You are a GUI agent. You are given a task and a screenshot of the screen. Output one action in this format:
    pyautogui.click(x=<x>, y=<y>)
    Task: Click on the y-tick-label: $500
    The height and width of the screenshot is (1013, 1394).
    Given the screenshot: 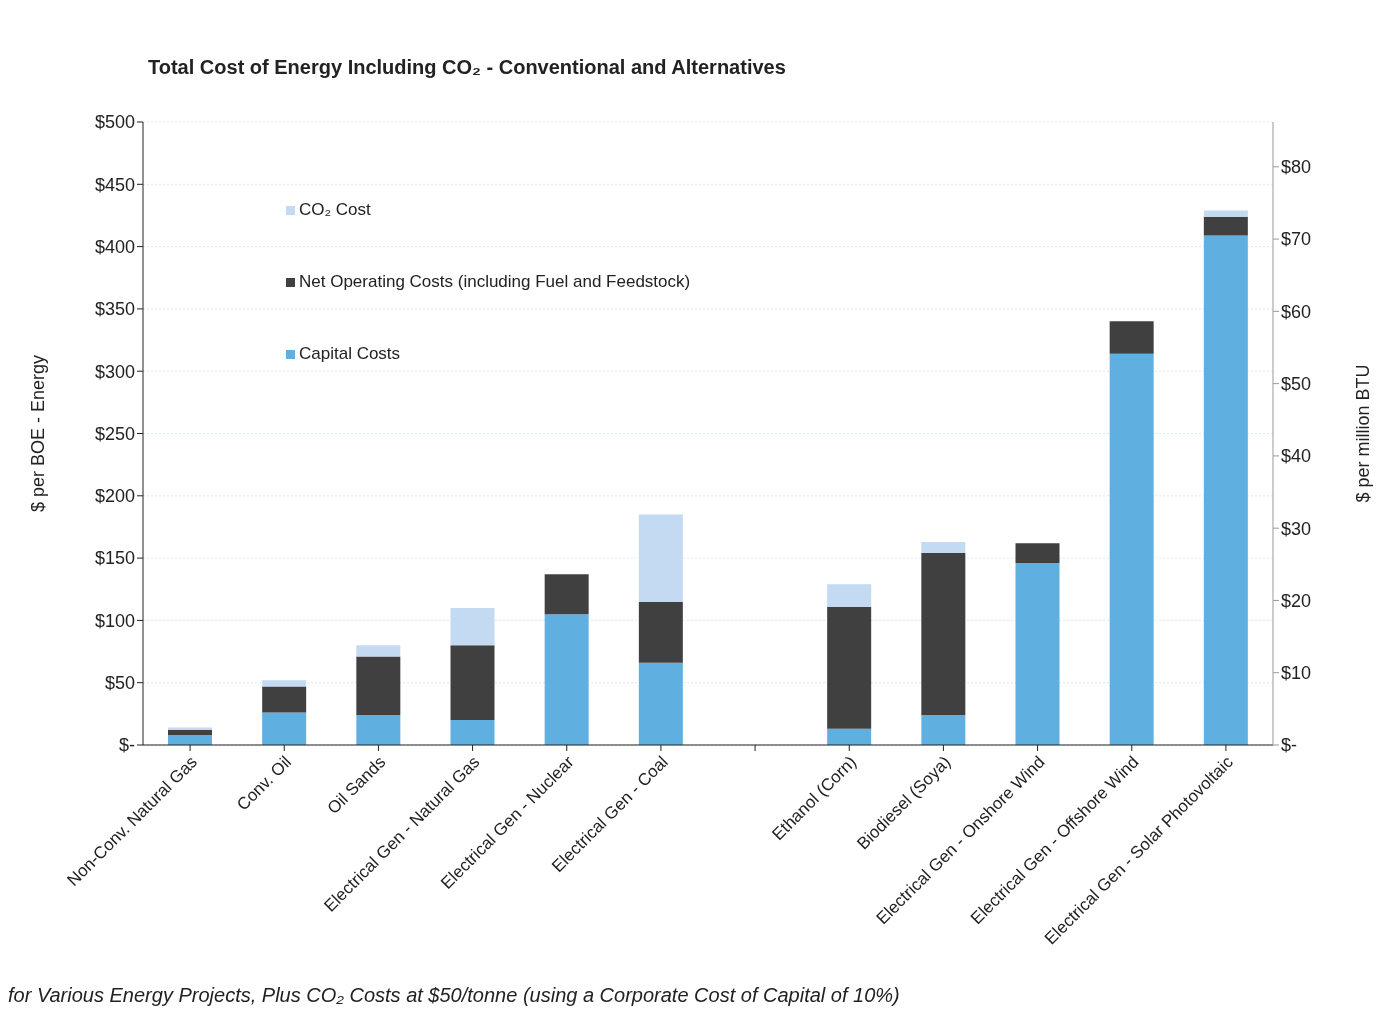 What is the action you would take?
    pyautogui.click(x=114, y=122)
    